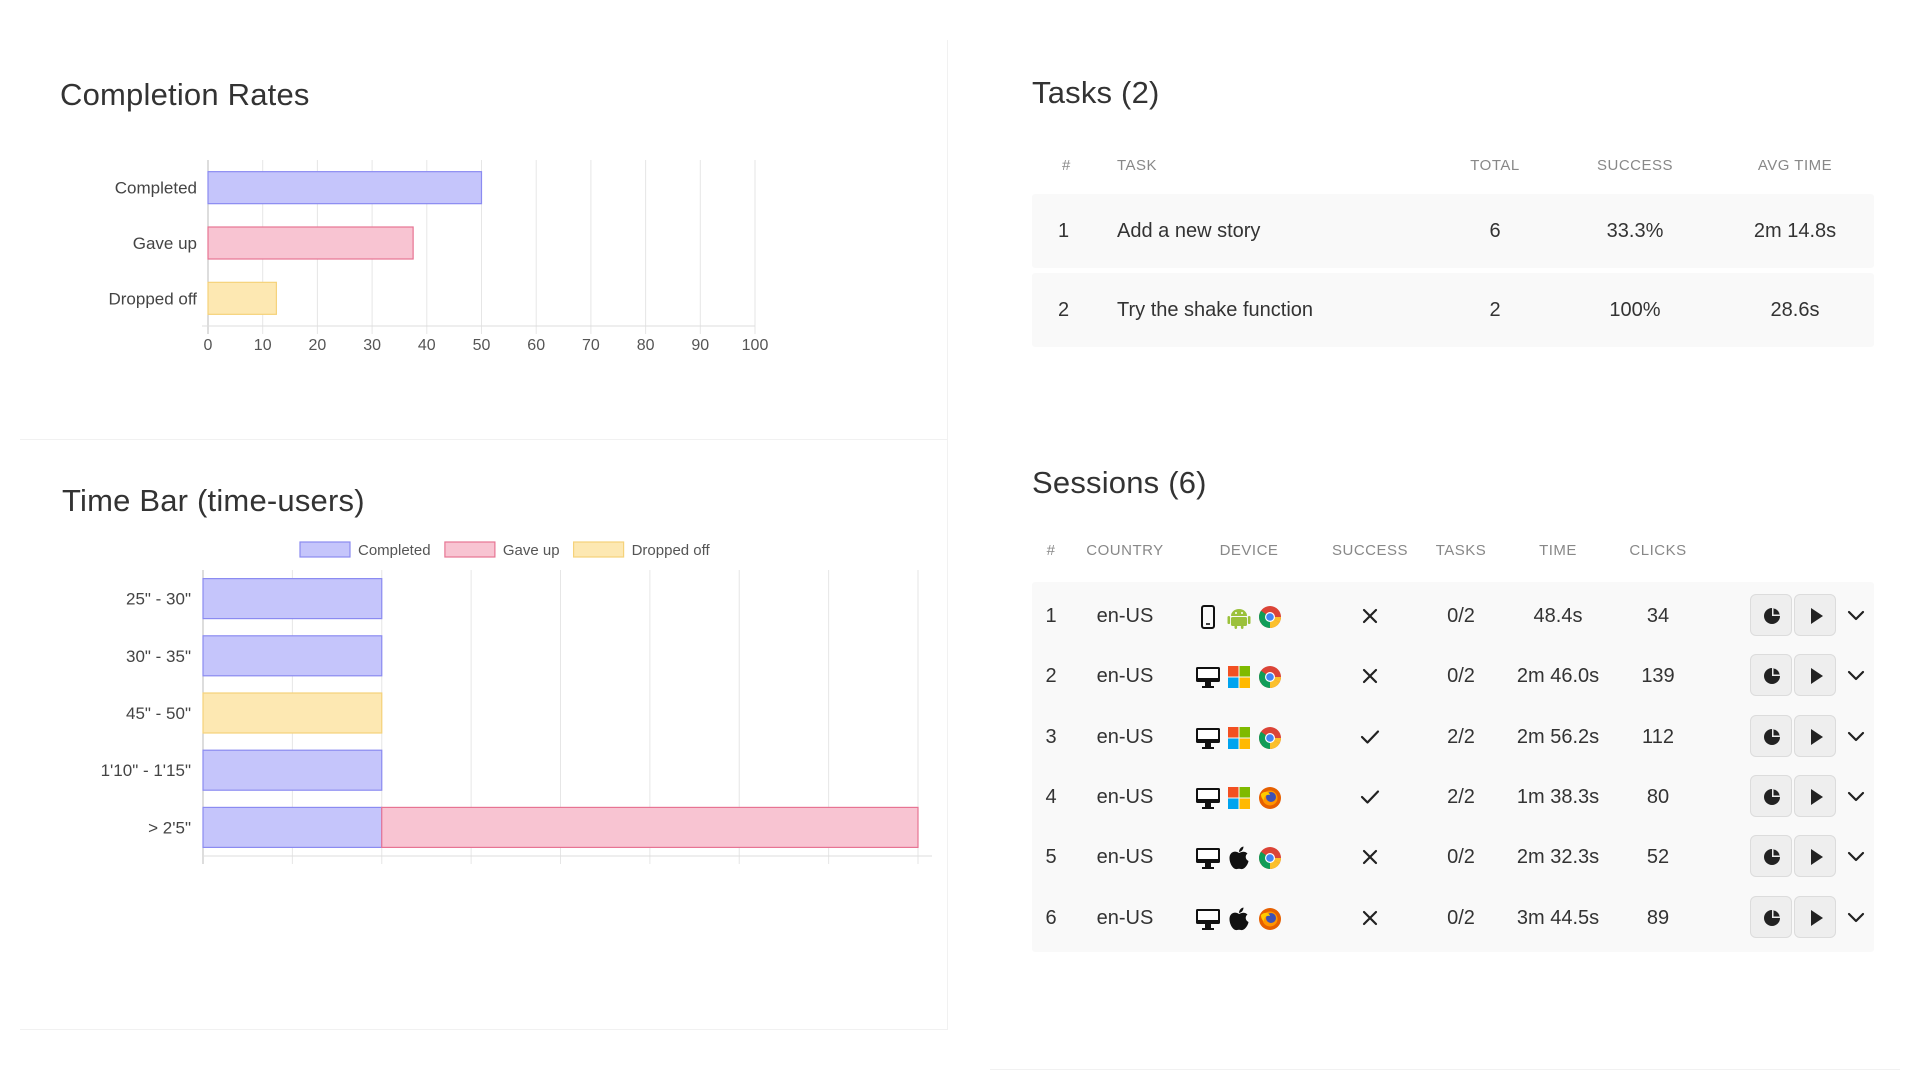 This screenshot has width=1920, height=1080. What do you see at coordinates (1495, 231) in the screenshot?
I see `task-total: 6` at bounding box center [1495, 231].